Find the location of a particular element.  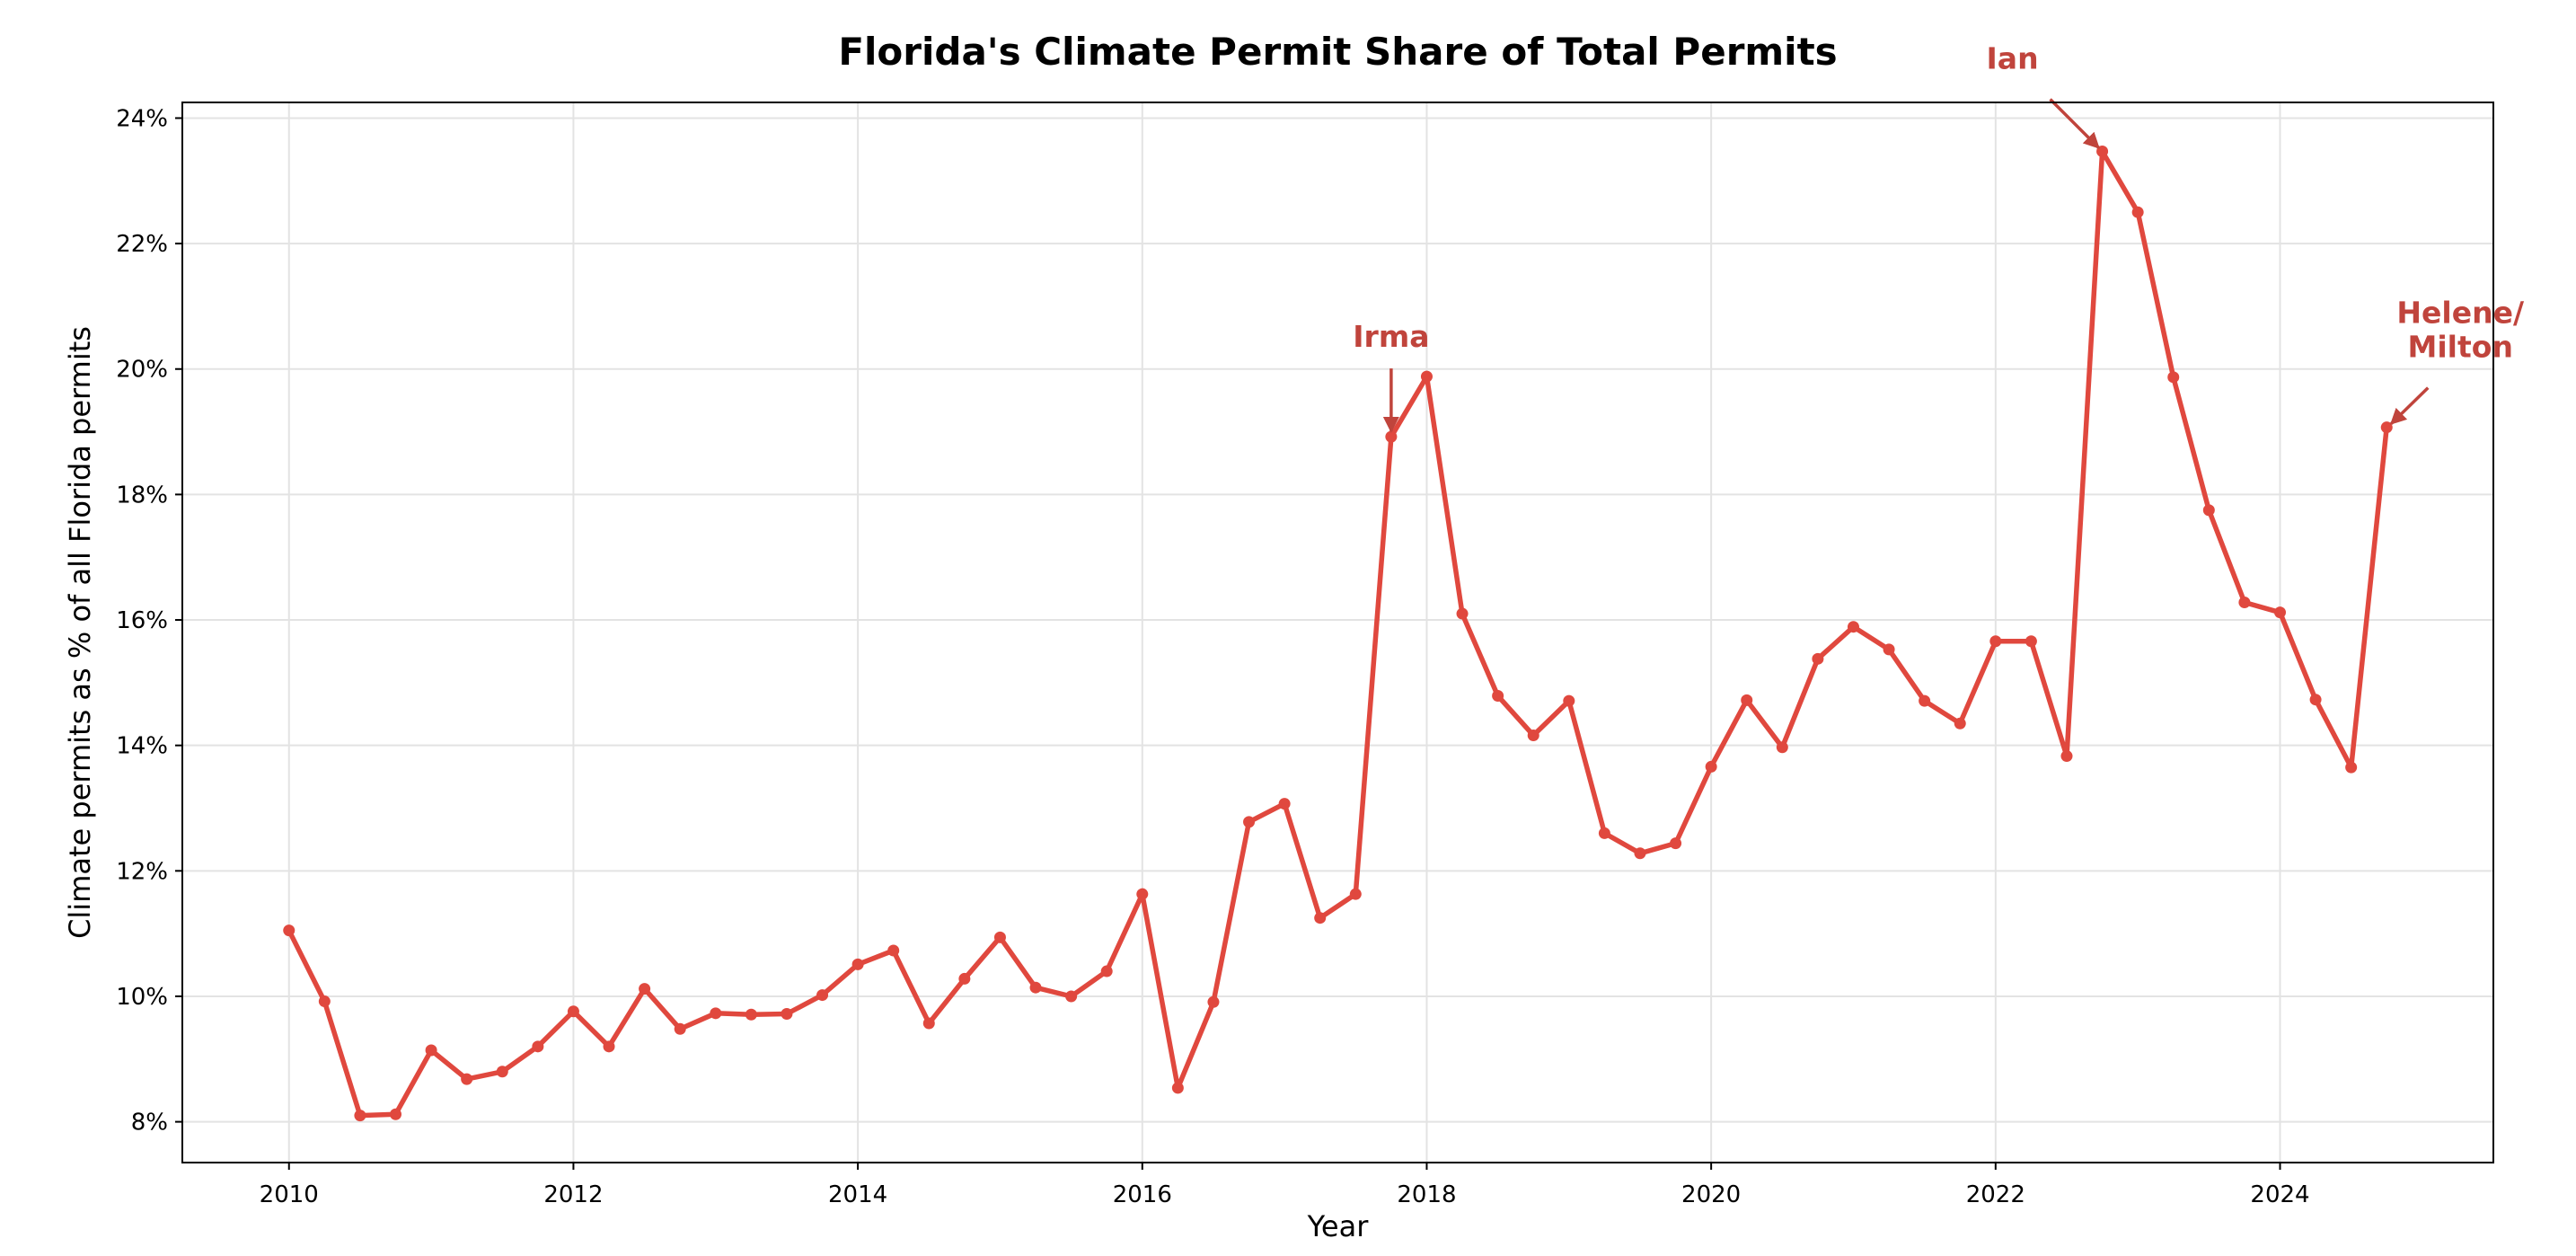

annotation-label: Milton is located at coordinates (2460, 347).